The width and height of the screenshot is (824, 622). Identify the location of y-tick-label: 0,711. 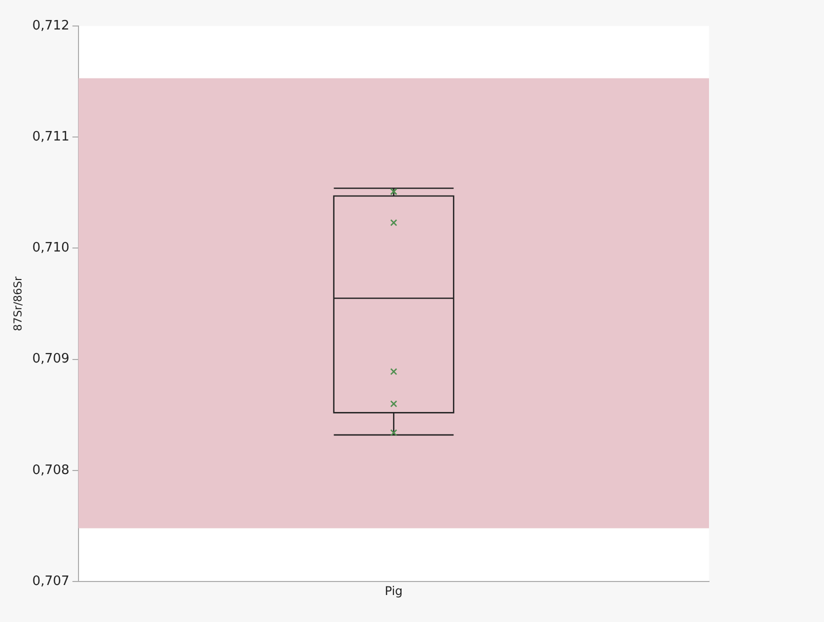
(51, 136).